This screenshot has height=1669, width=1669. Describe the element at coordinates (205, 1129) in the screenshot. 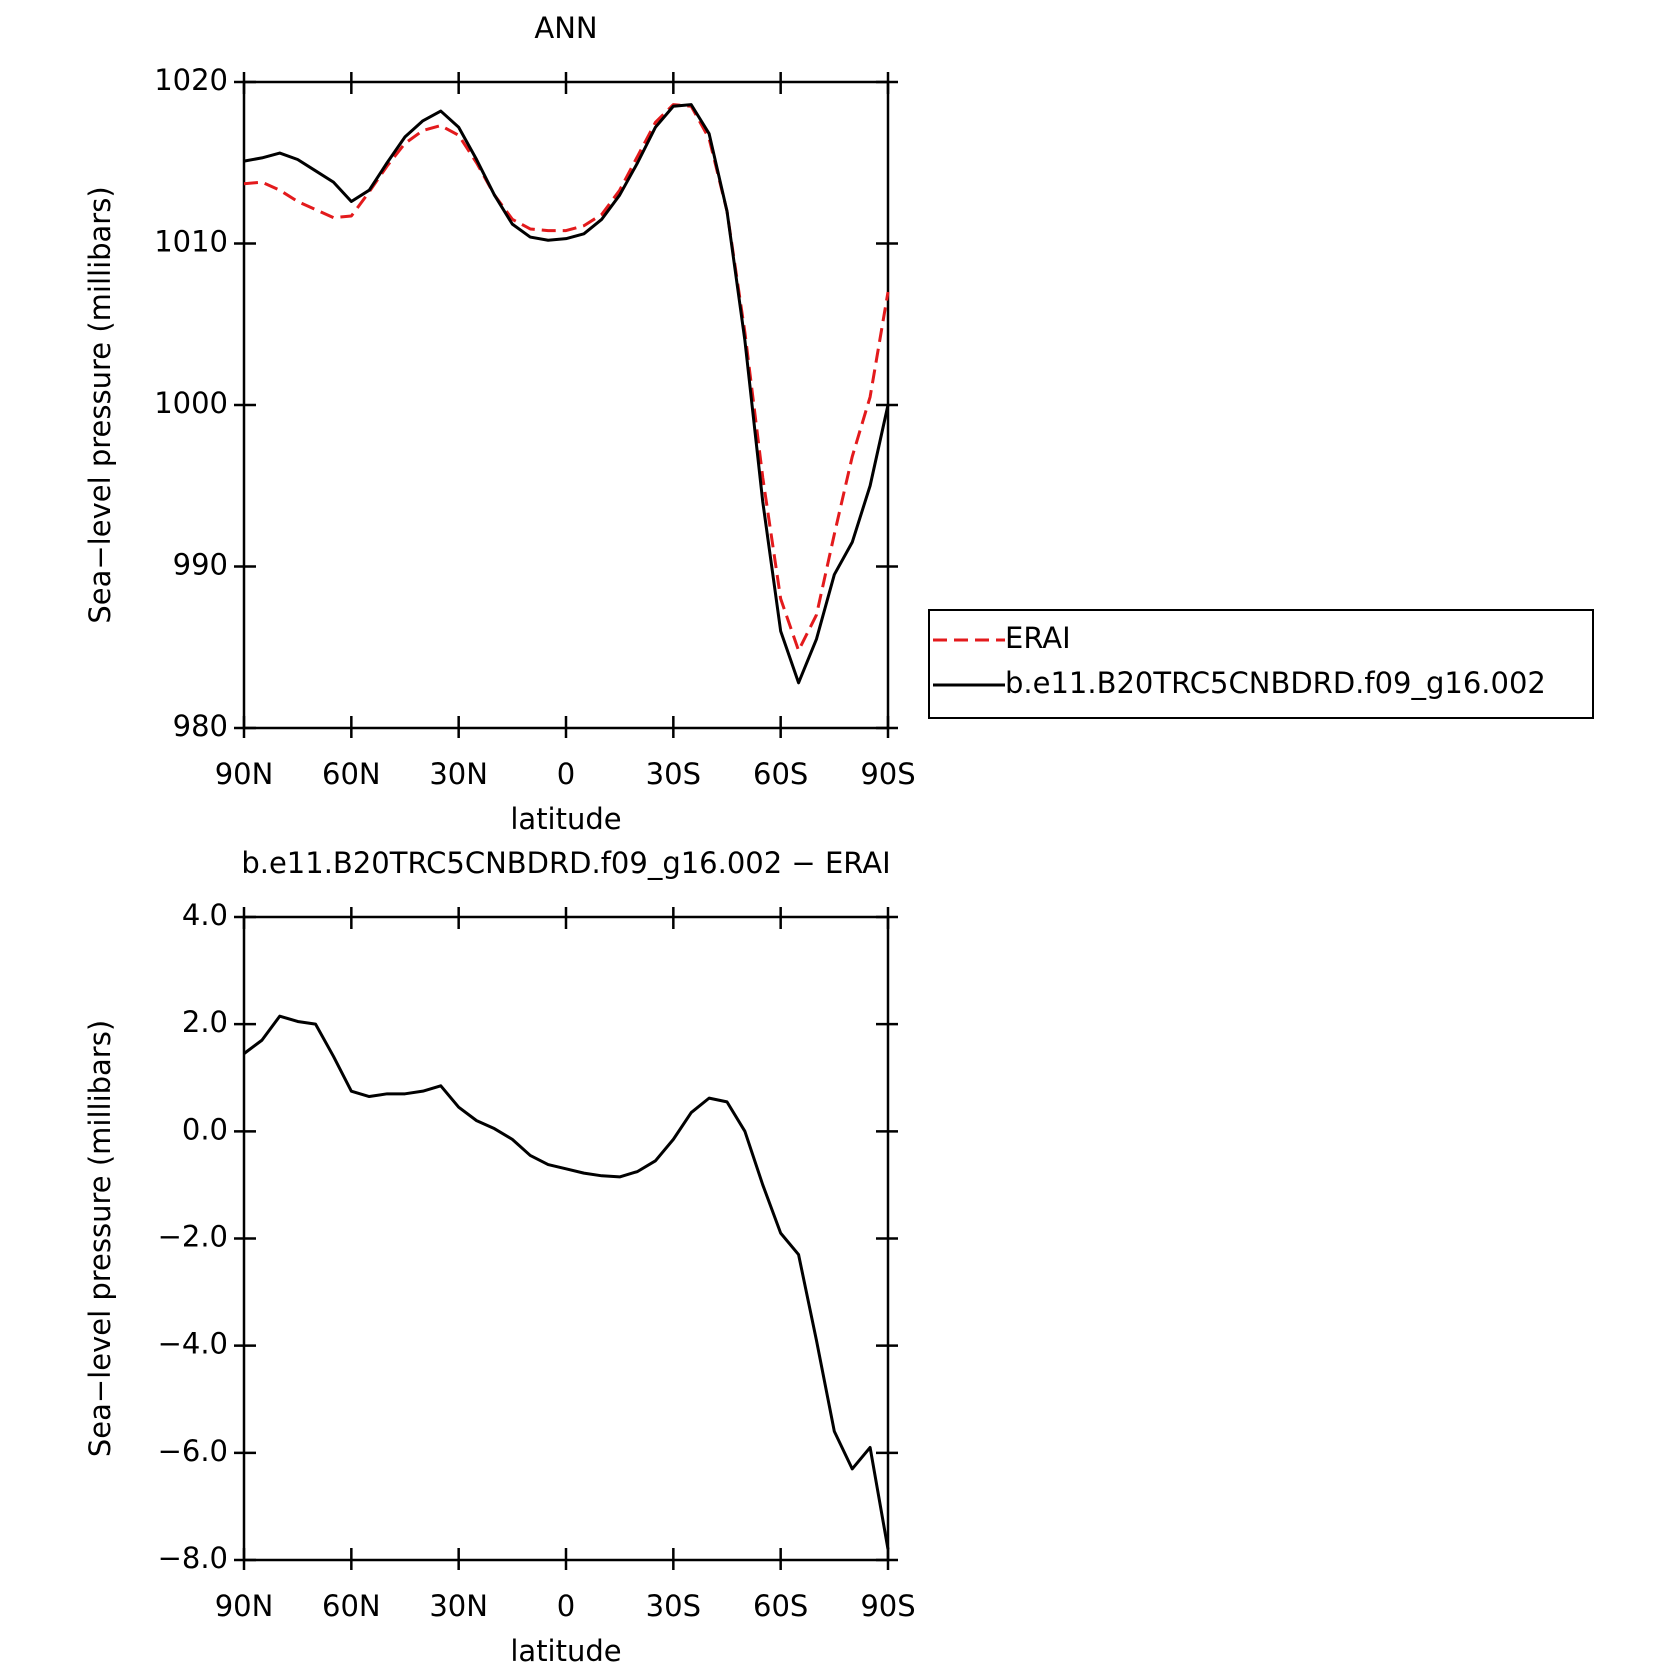

I see `y-tick-label: 0.0` at that location.